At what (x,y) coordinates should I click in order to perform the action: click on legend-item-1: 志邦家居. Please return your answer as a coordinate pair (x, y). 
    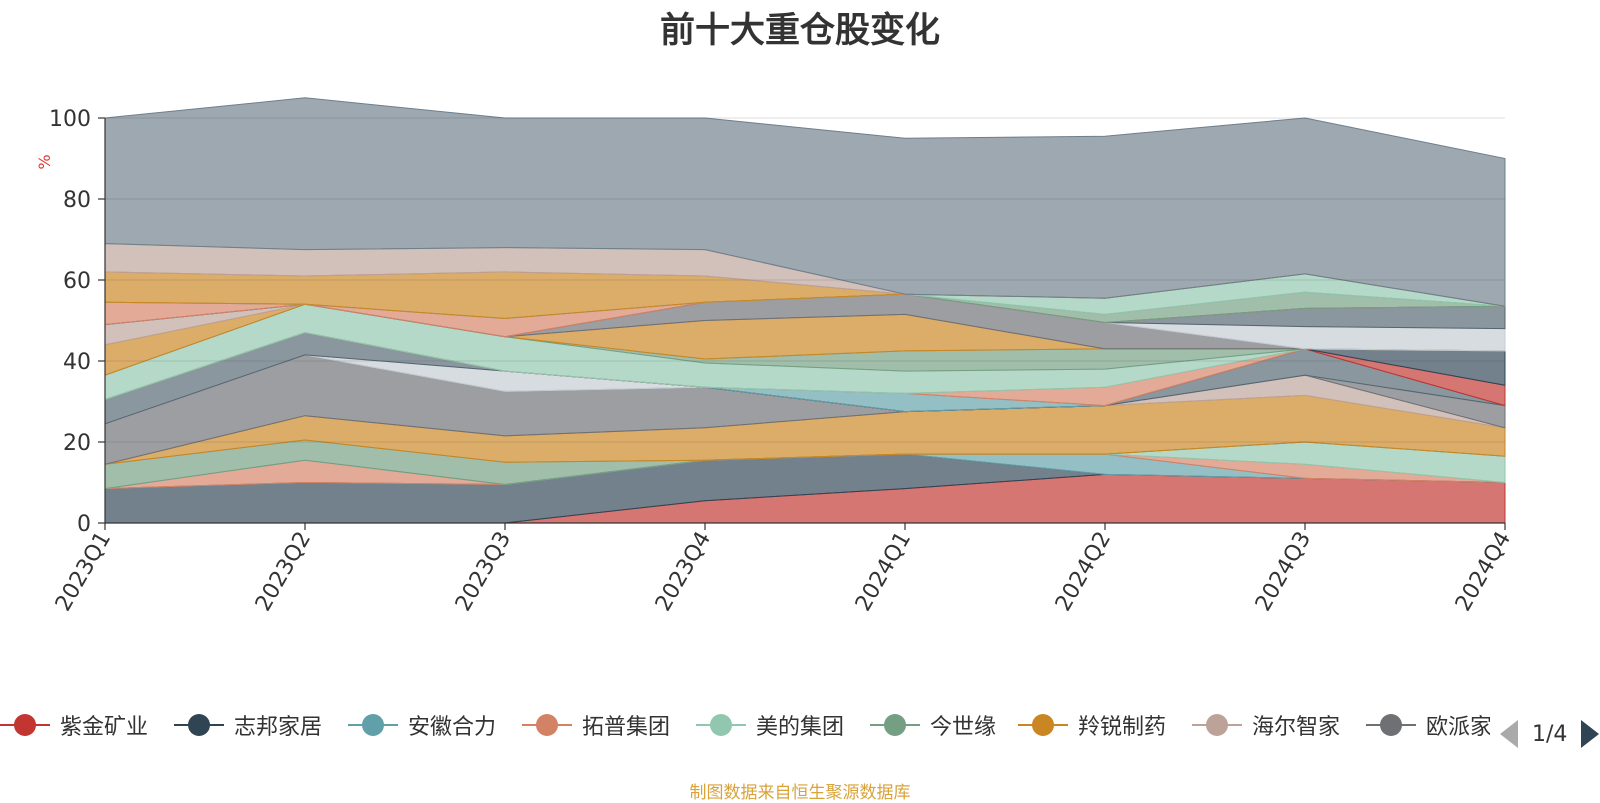
    Looking at the image, I should click on (248, 725).